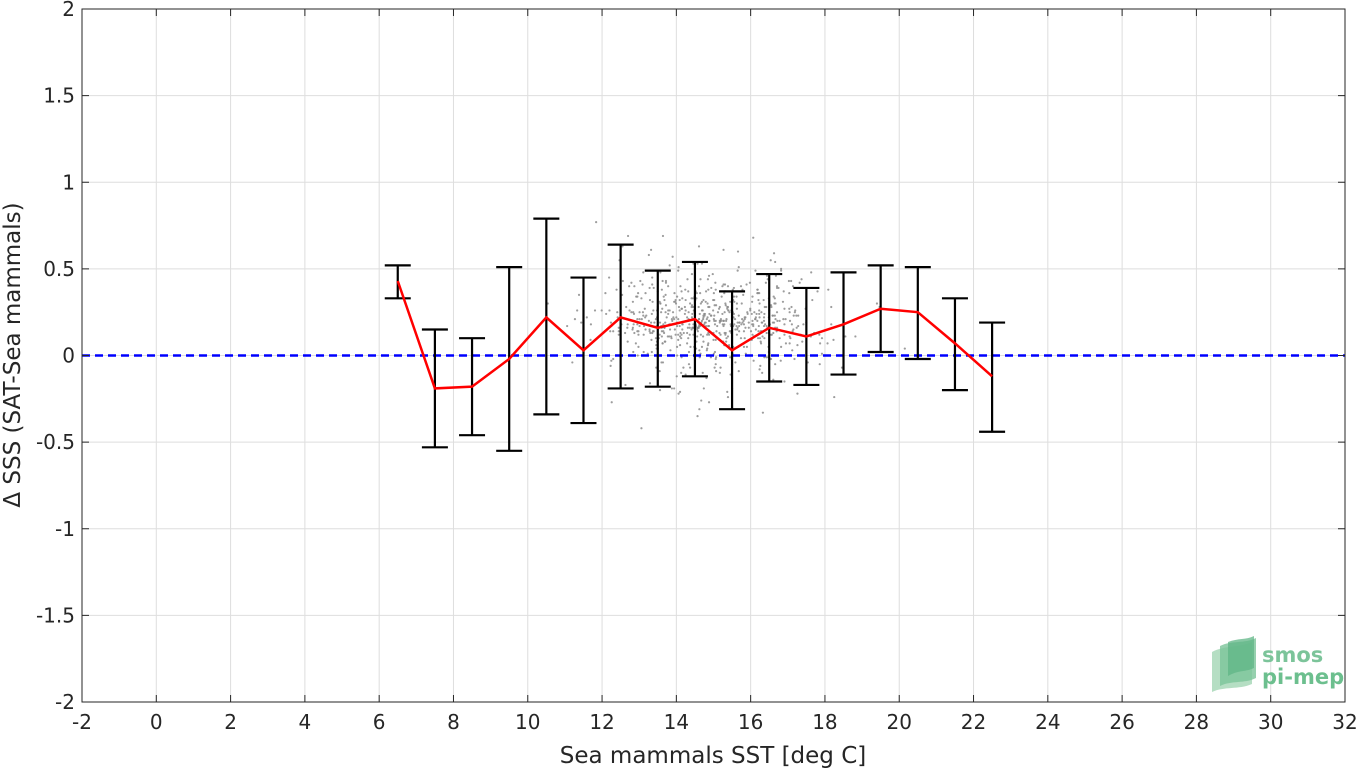  I want to click on x-tick-label: 12, so click(601, 722).